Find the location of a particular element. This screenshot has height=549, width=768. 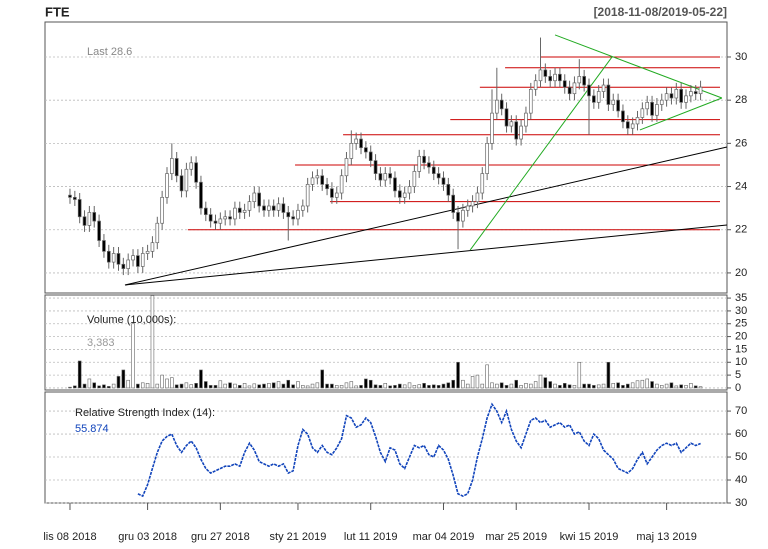

y-tick-label: 15 is located at coordinates (741, 349).